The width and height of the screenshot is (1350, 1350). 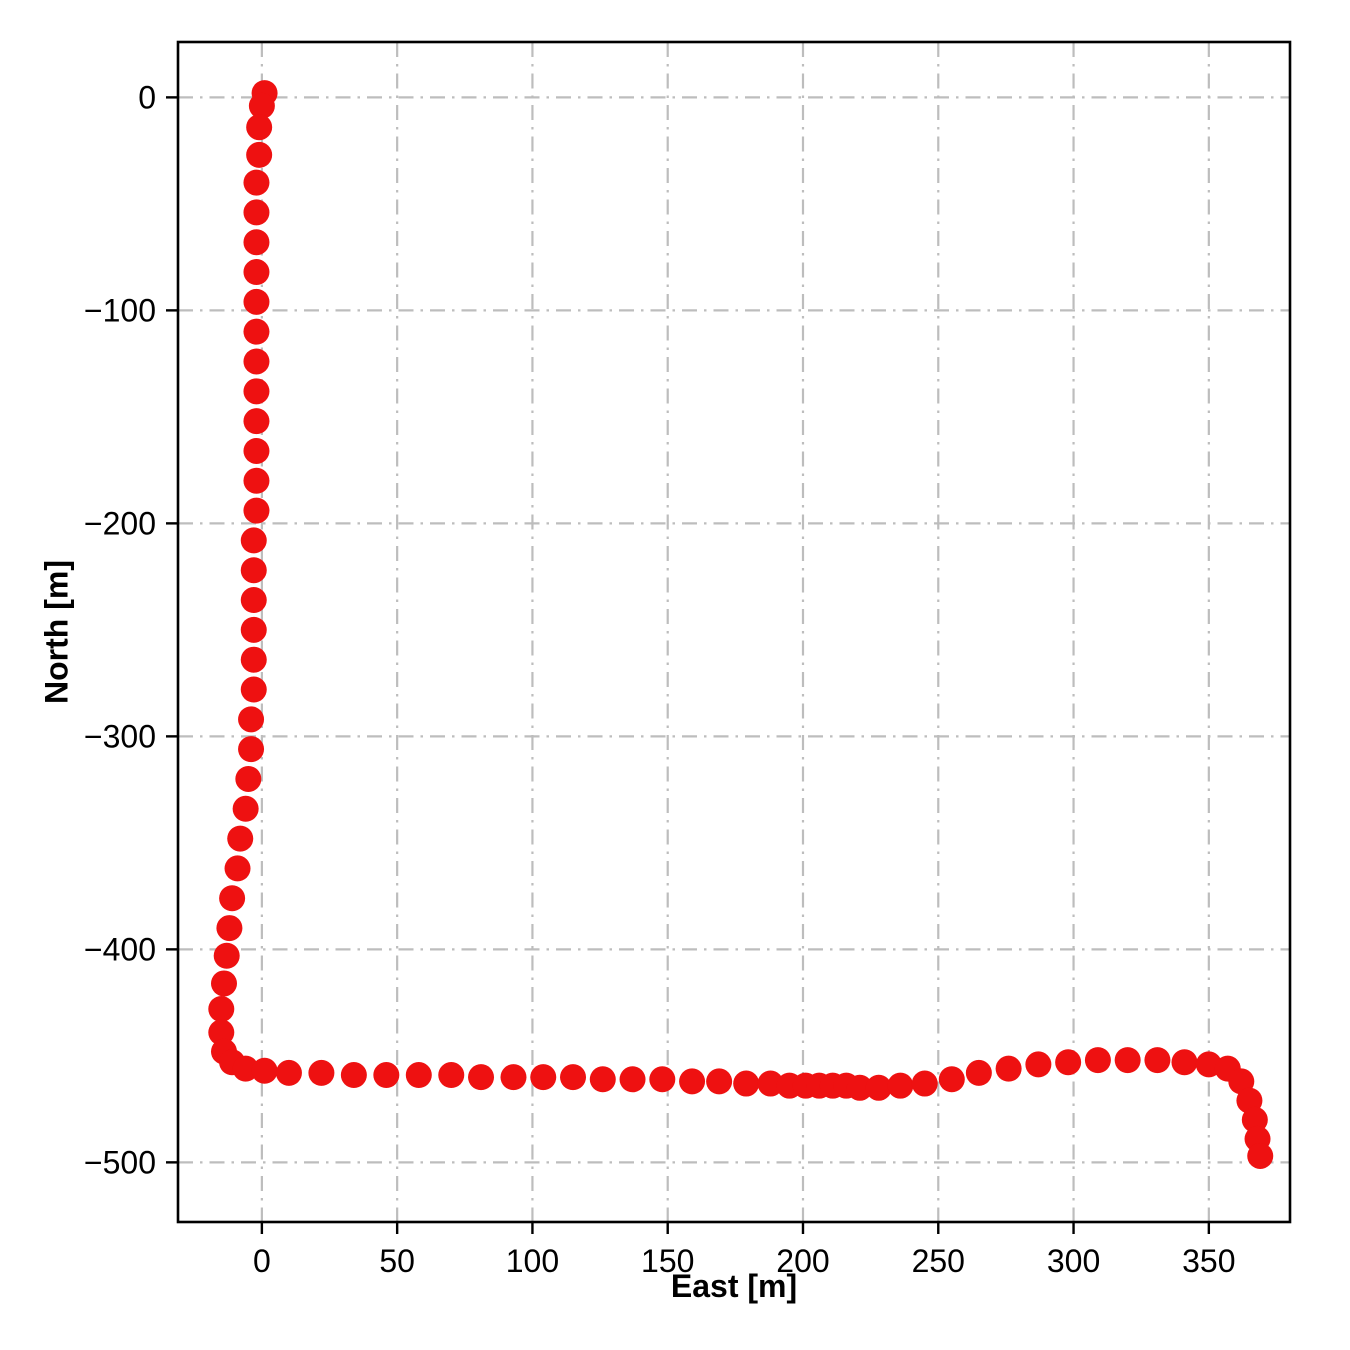 What do you see at coordinates (734, 1286) in the screenshot?
I see `x-axis-label: East [m]` at bounding box center [734, 1286].